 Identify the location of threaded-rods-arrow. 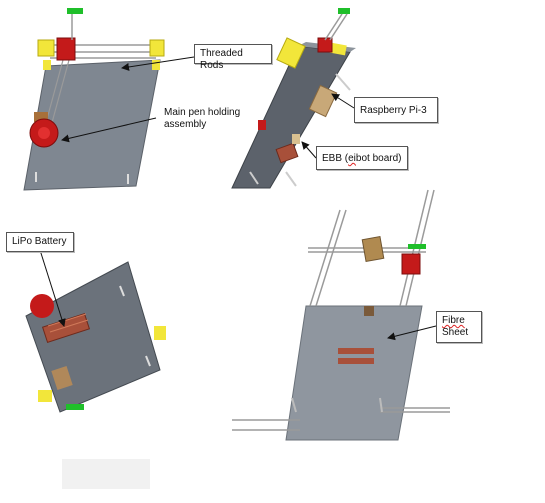
(158, 63).